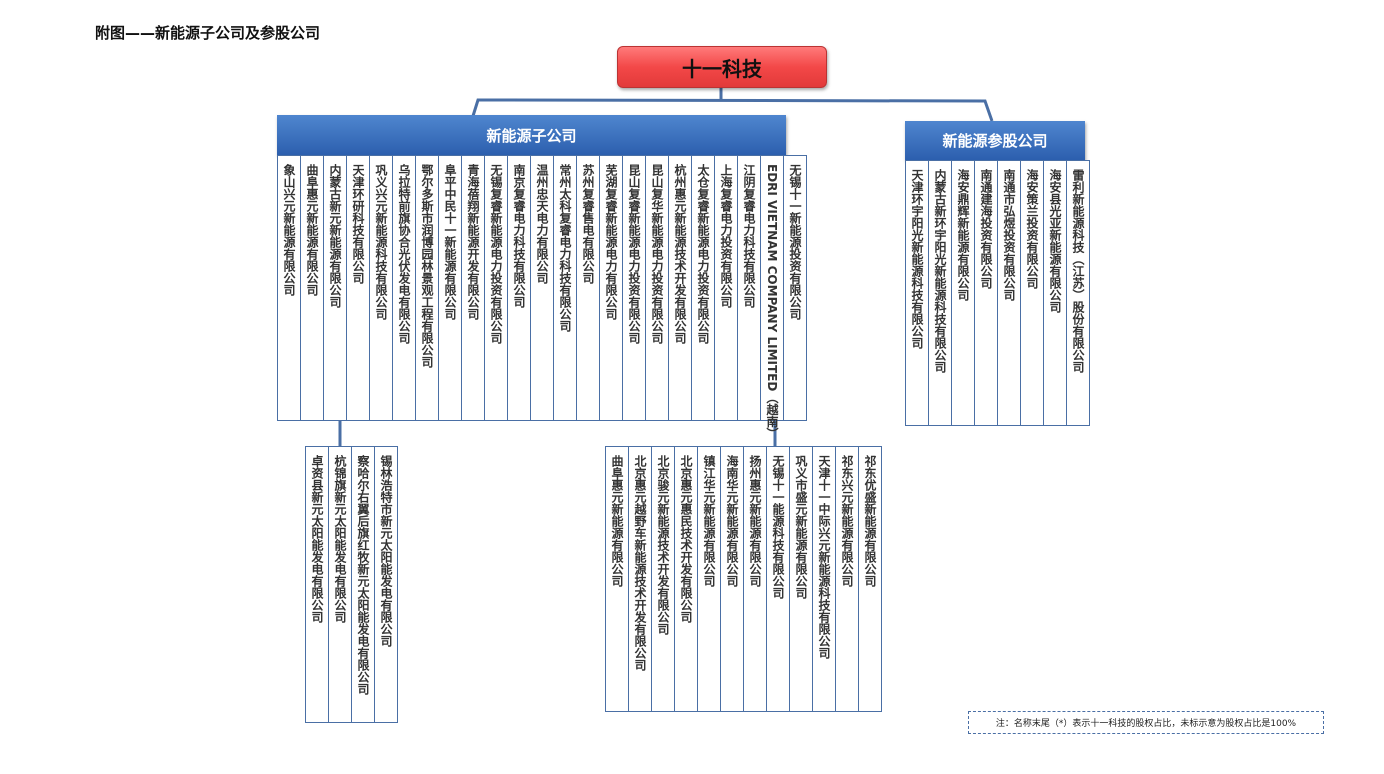  I want to click on company-box: 天津环宇阳光新能源科技有限公司, so click(917, 293).